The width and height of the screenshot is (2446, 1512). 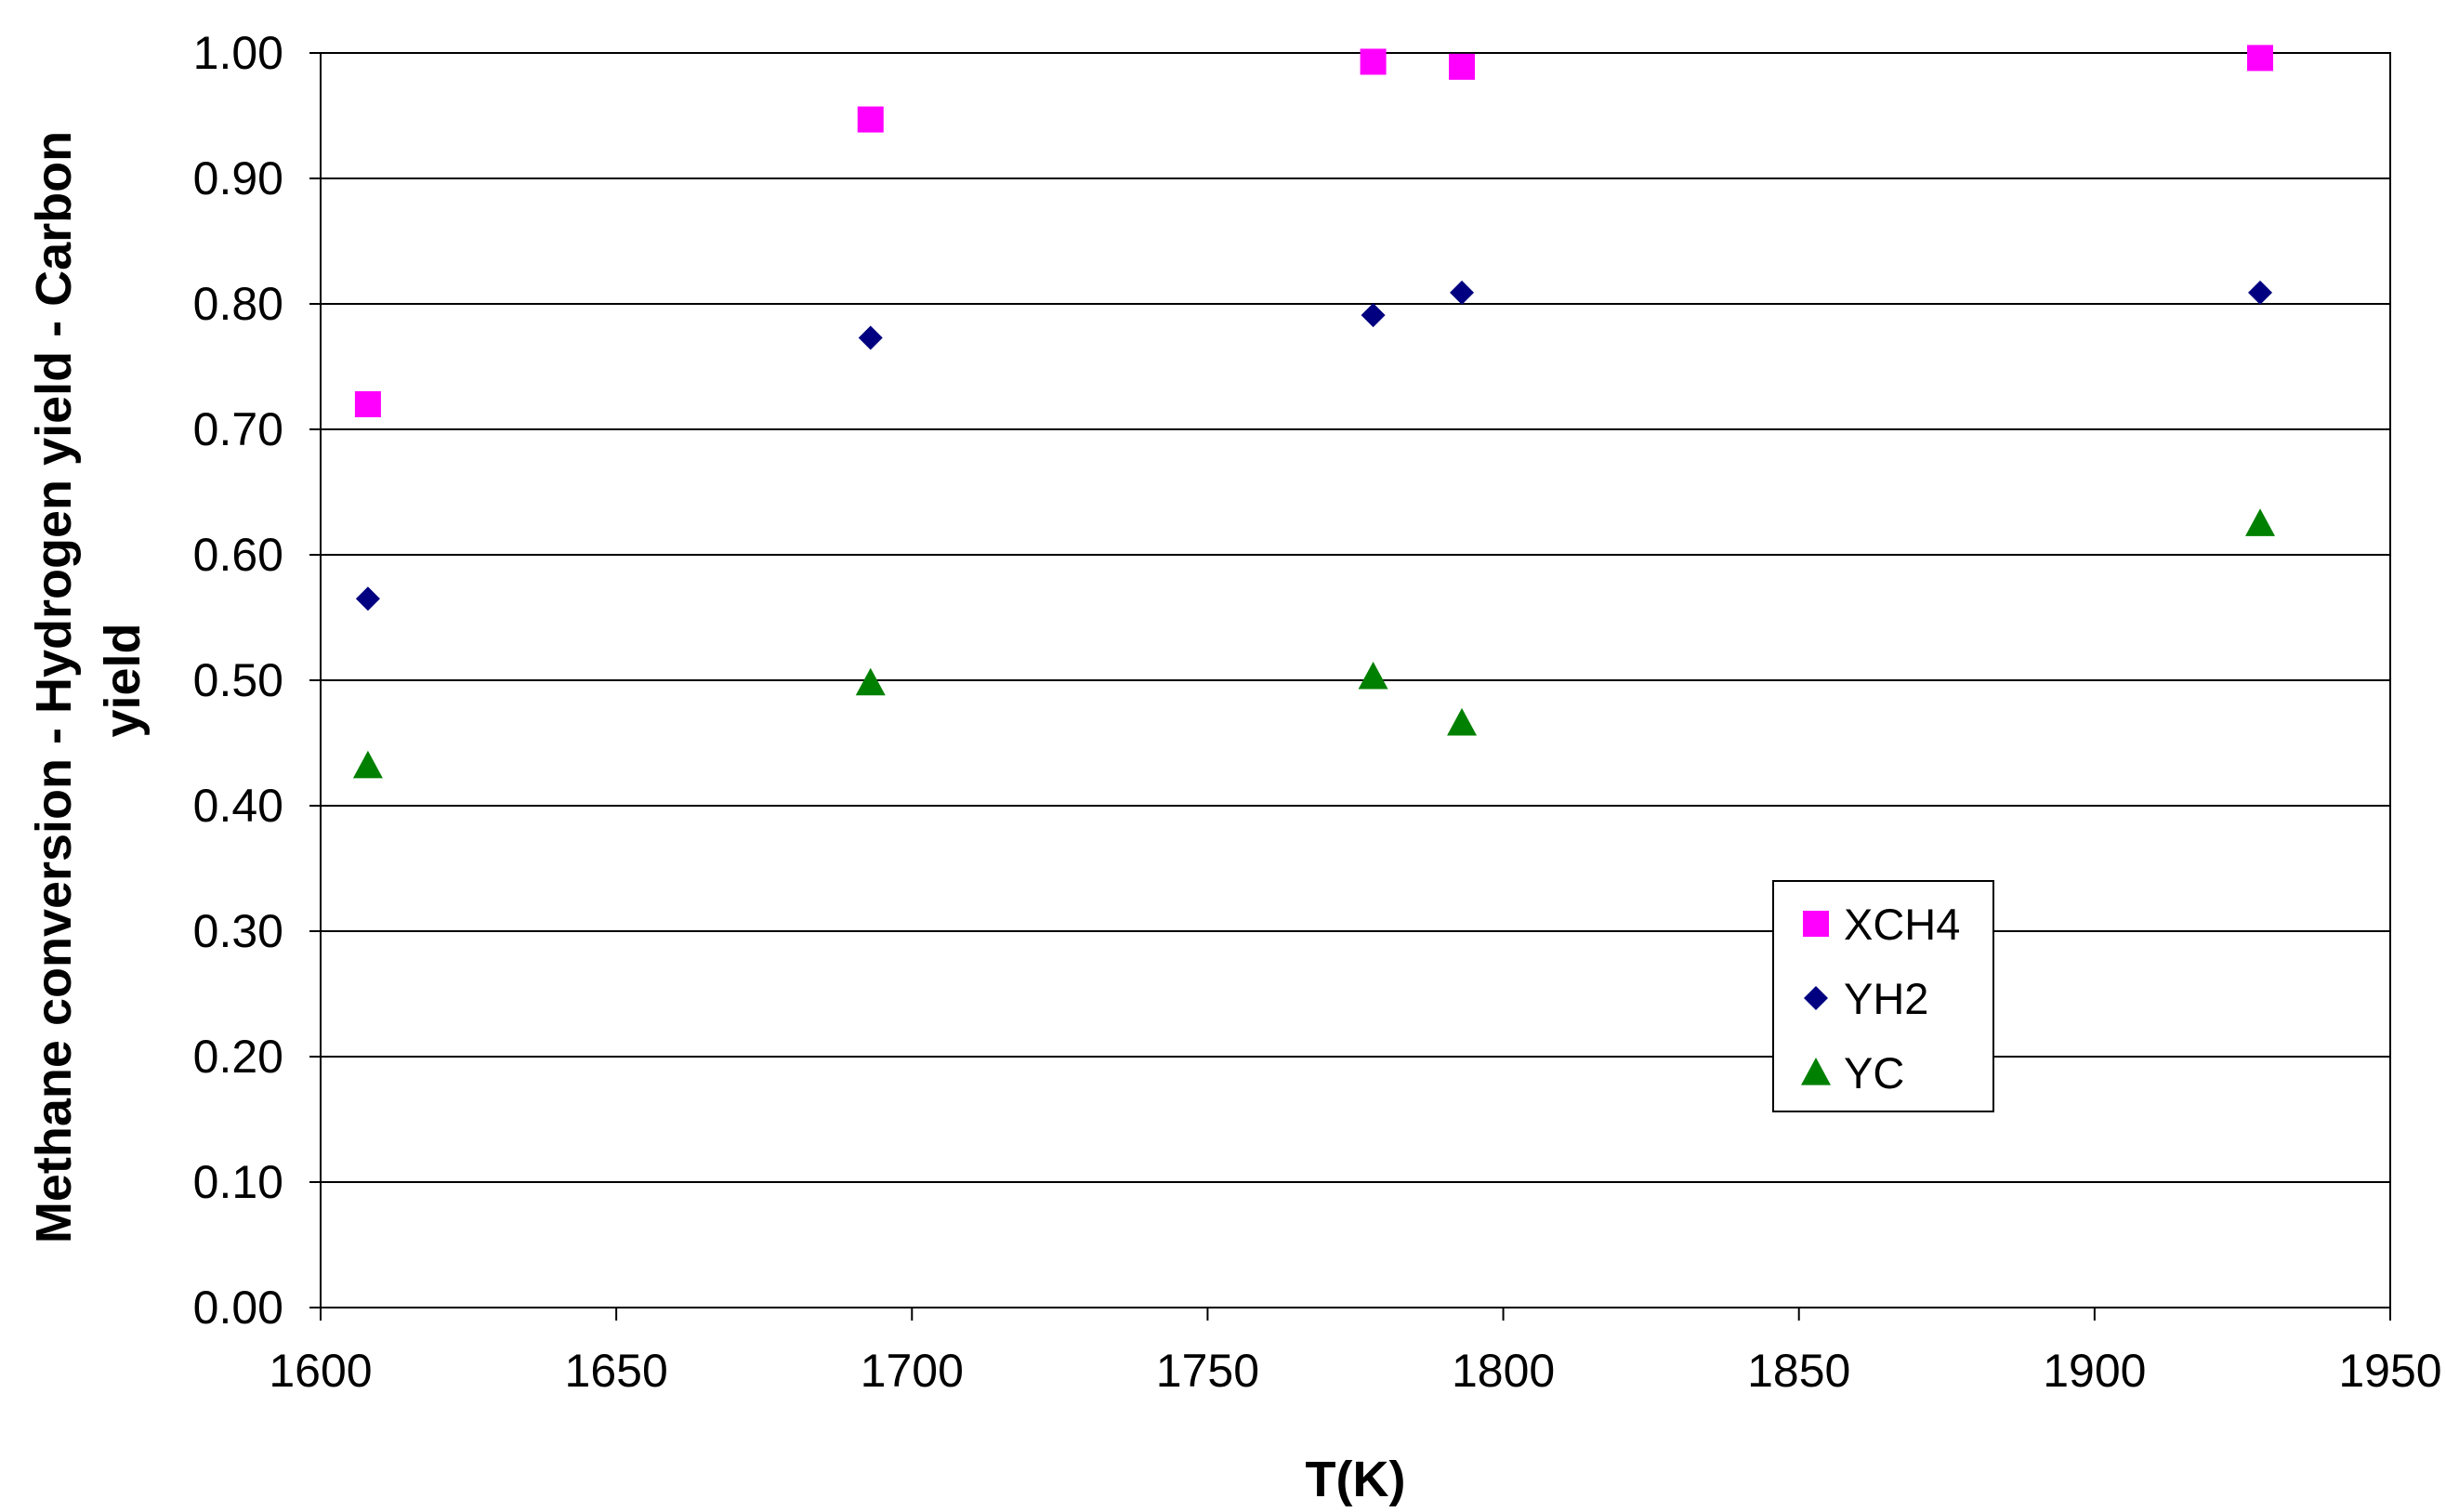 I want to click on legend-marker-yc, so click(x=1816, y=1071).